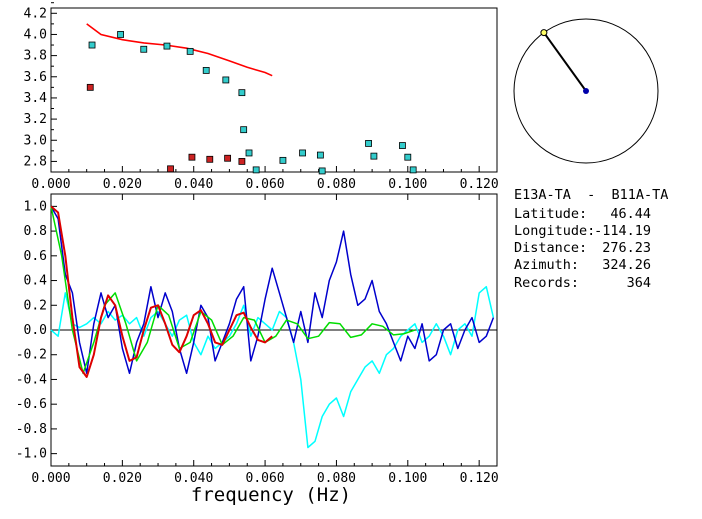 Image resolution: width=702 pixels, height=519 pixels. I want to click on correlation-y-tick-label: 0.0, so click(35, 330).